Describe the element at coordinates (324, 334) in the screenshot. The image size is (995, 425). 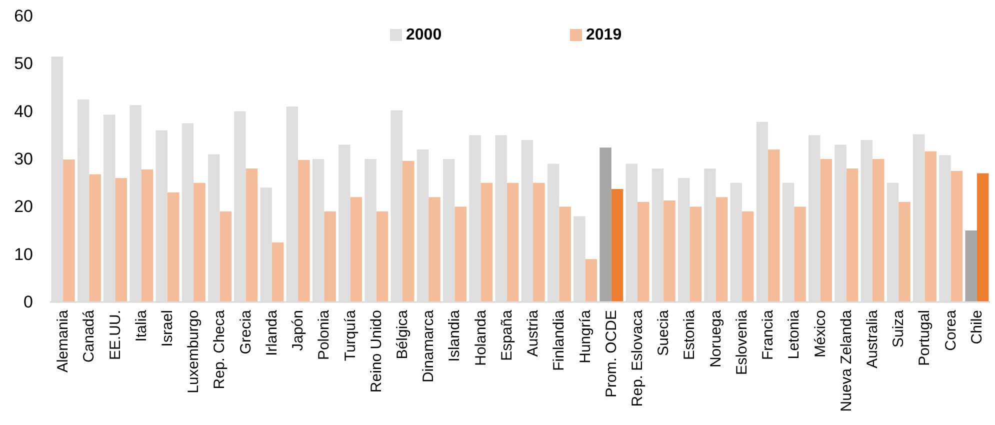
I see `x-tick-label: Polonia` at that location.